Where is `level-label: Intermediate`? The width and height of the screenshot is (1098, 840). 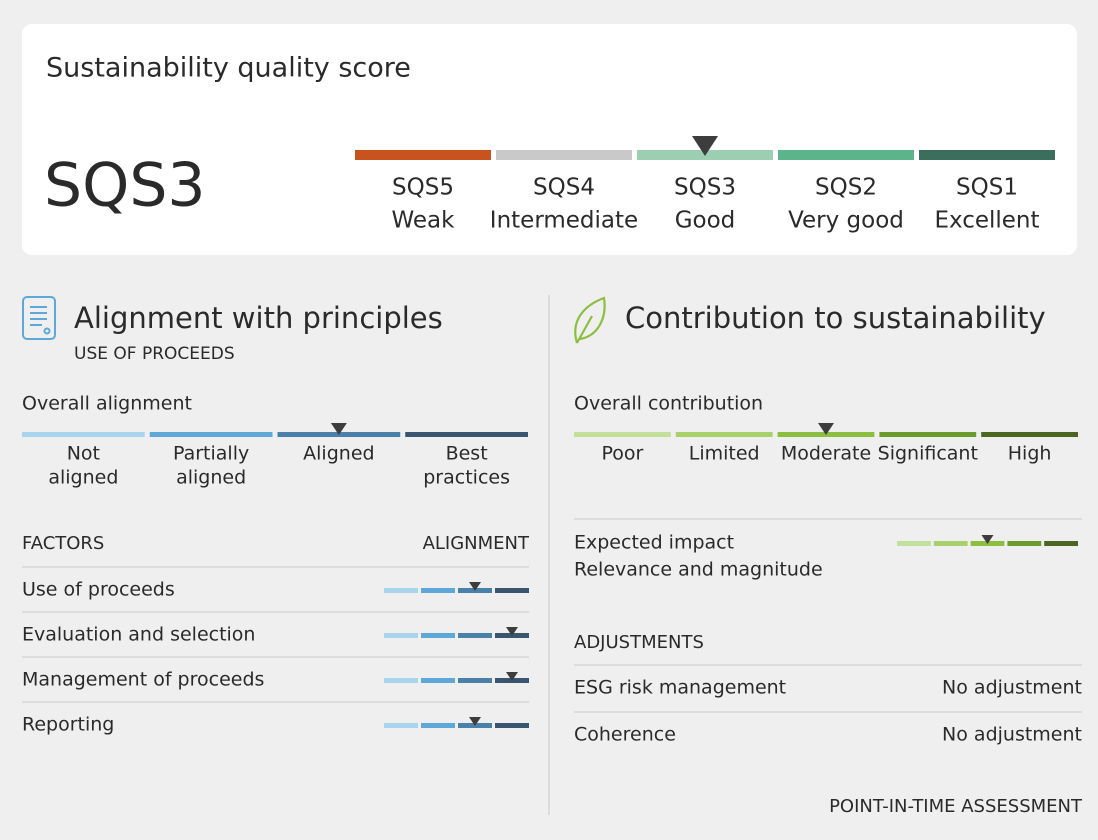
level-label: Intermediate is located at coordinates (564, 221).